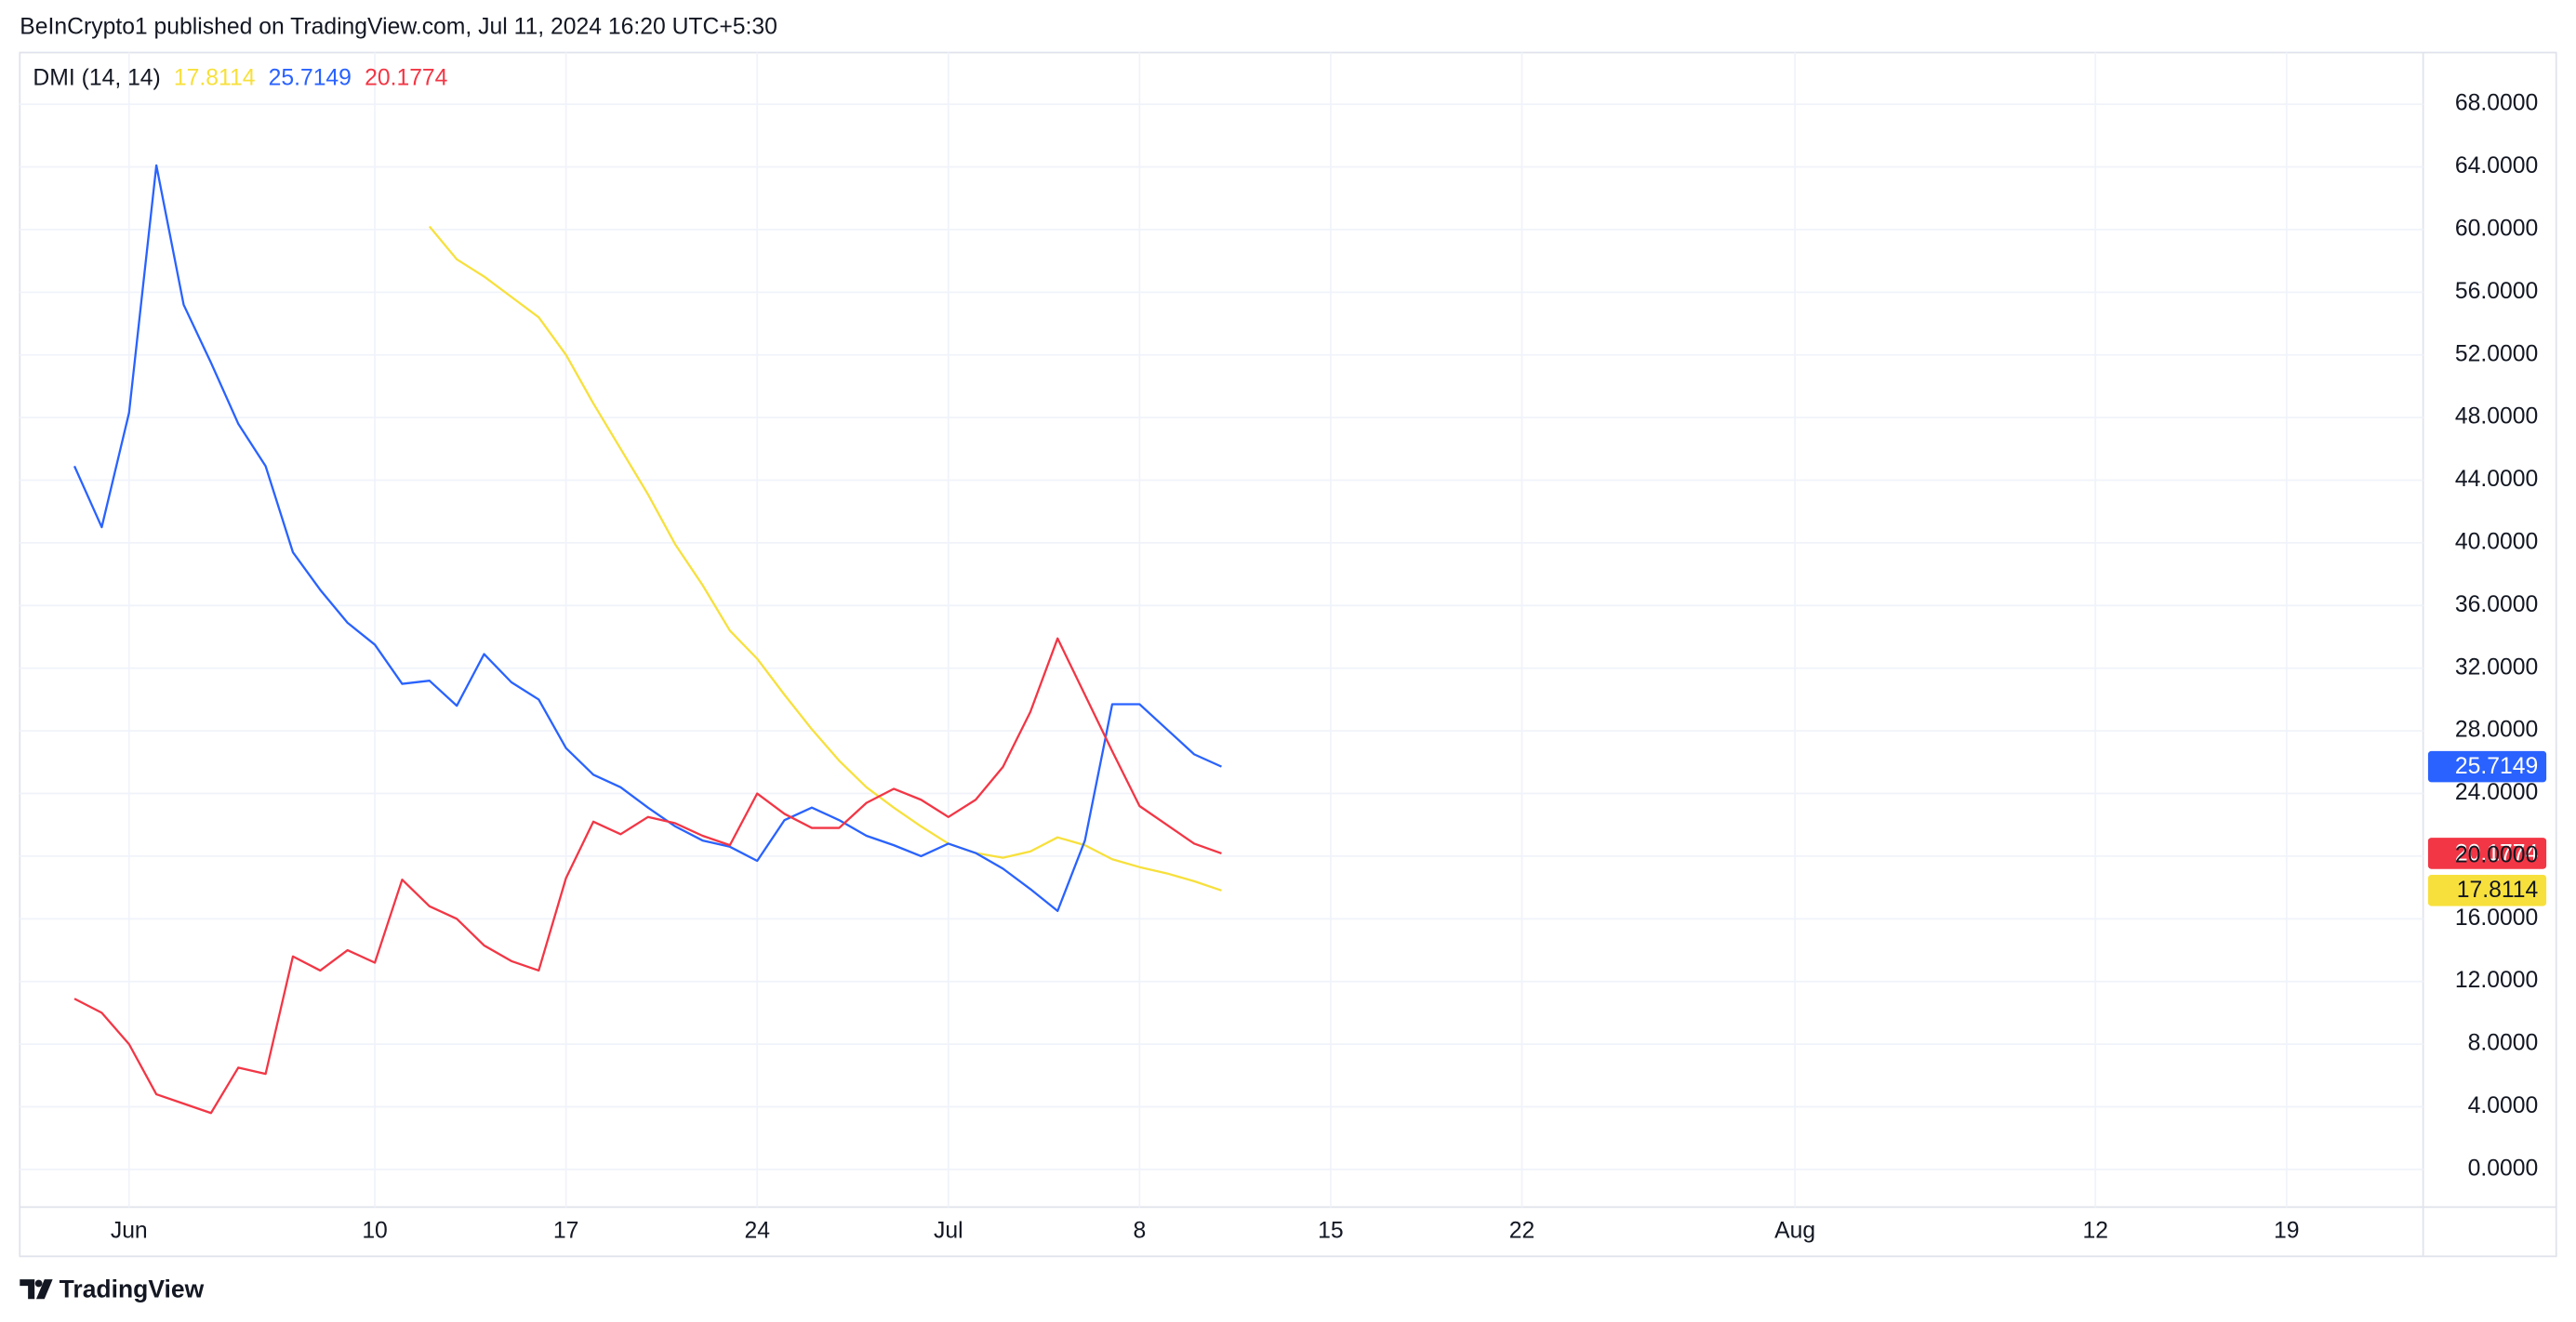  Describe the element at coordinates (2496, 731) in the screenshot. I see `y-tick-label: 28.0000` at that location.